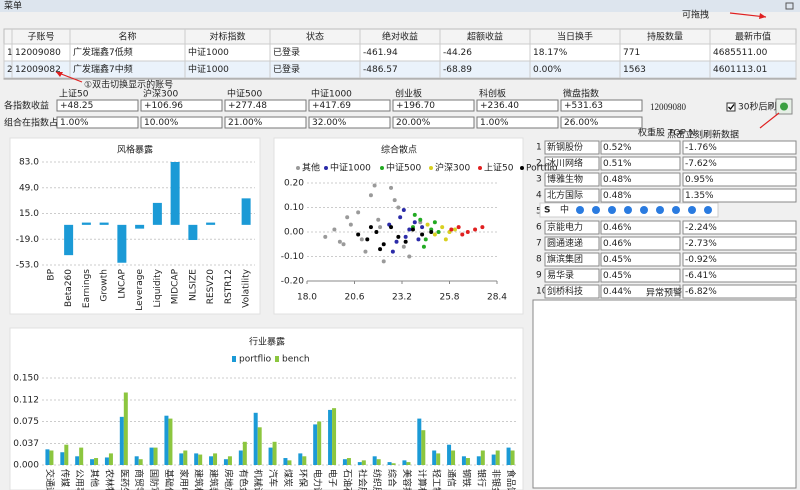 The image size is (800, 490). I want to click on refresh-checkbox, so click(731, 107).